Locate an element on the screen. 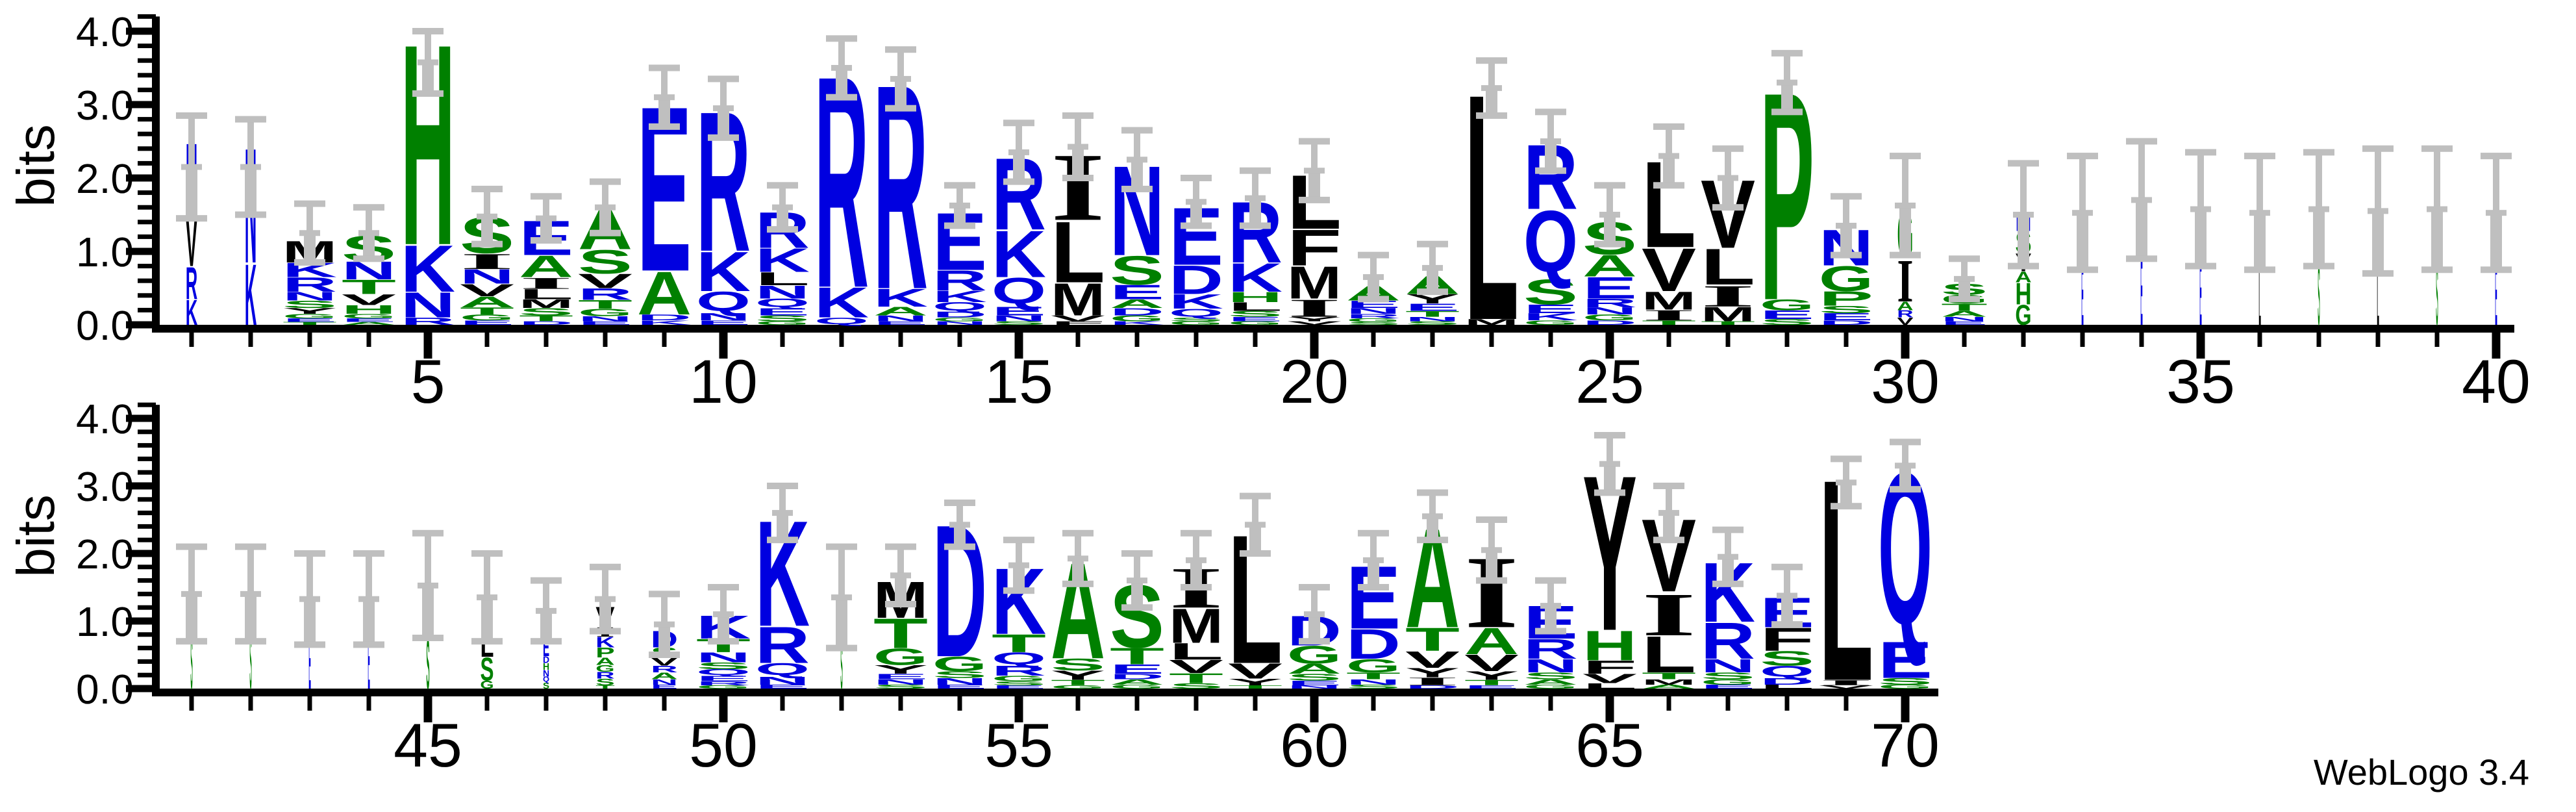 This screenshot has width=2576, height=812. logo-letter: H is located at coordinates (1255, 297).